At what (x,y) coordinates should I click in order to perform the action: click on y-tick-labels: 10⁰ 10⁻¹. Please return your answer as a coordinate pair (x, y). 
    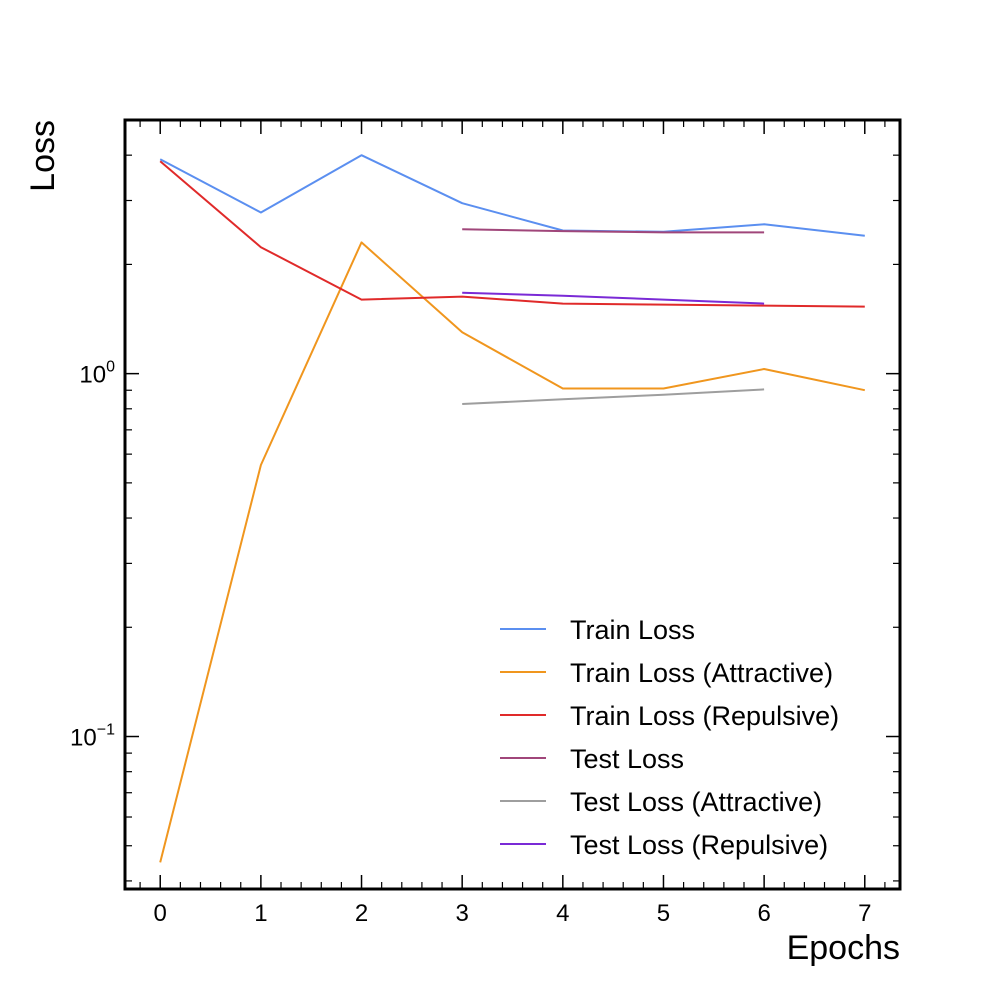
    Looking at the image, I should click on (92, 555).